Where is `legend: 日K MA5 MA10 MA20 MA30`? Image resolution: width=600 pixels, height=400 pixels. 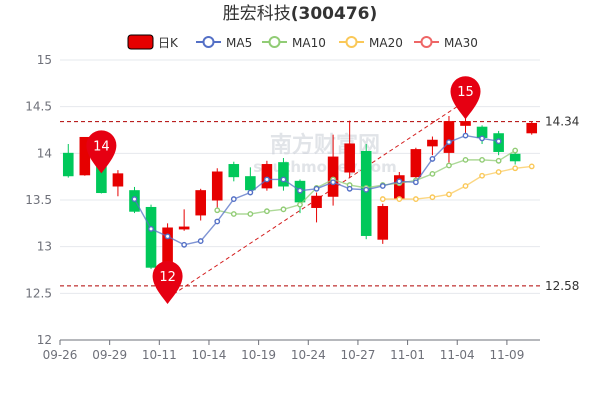
legend: 日K MA5 MA10 MA20 MA30 is located at coordinates (302, 42).